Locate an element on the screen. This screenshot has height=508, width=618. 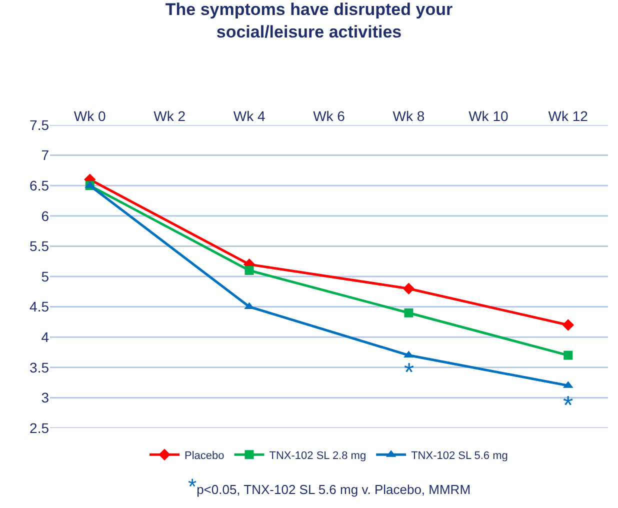
x-tick-label: Wk 6 is located at coordinates (329, 116).